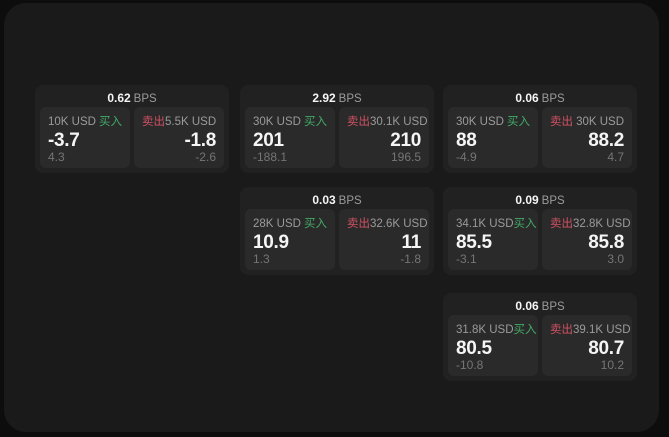  I want to click on buy-delta: -3.1, so click(466, 259).